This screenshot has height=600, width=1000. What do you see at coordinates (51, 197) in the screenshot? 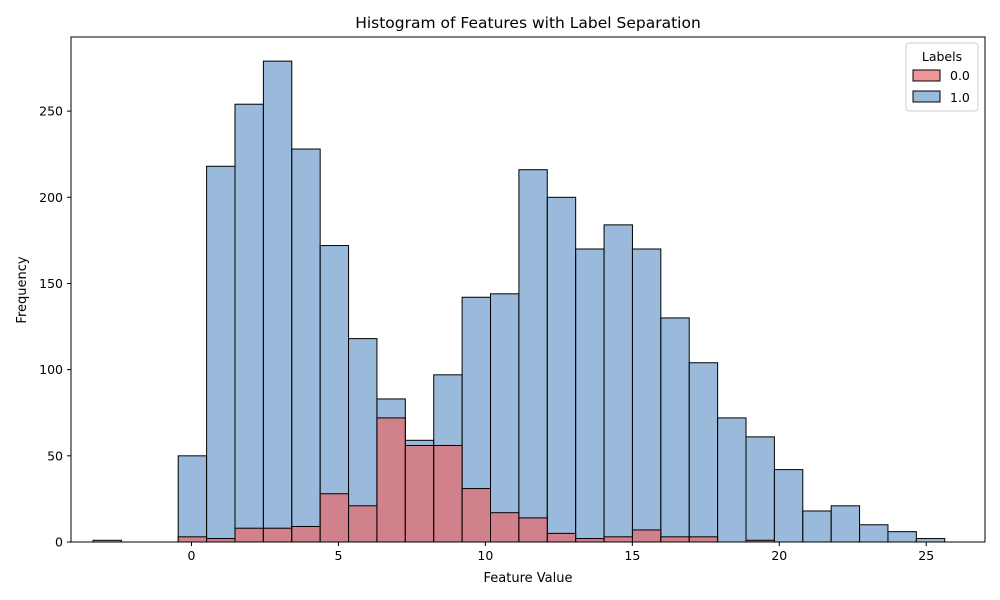
I see `y-tick-label-4: 200` at bounding box center [51, 197].